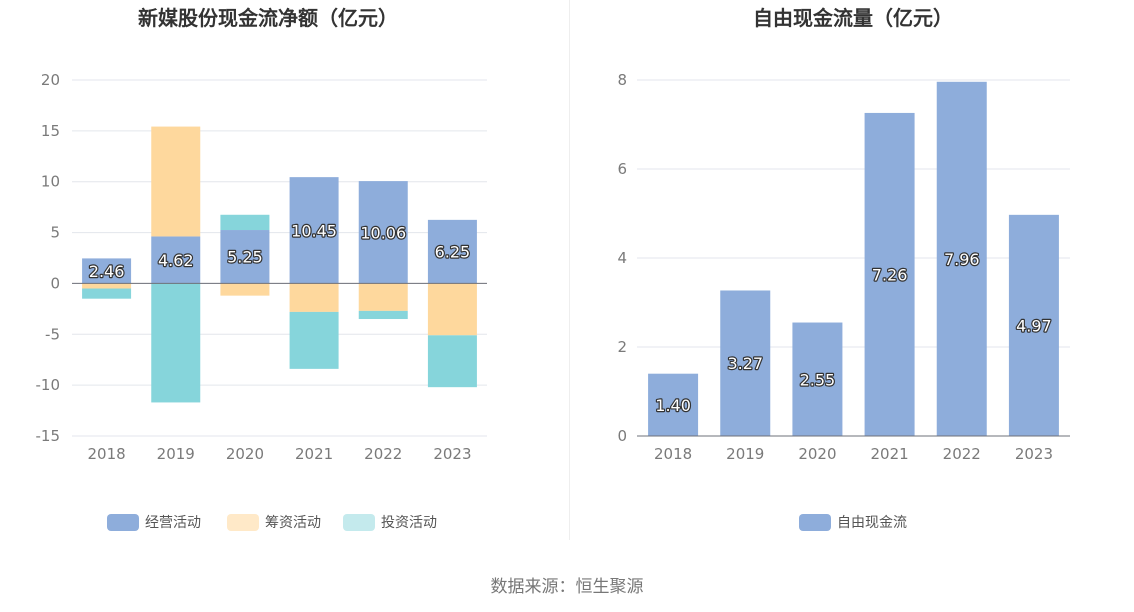  Describe the element at coordinates (293, 522) in the screenshot. I see `legend-label-筹资活动: 筹资活动` at that location.